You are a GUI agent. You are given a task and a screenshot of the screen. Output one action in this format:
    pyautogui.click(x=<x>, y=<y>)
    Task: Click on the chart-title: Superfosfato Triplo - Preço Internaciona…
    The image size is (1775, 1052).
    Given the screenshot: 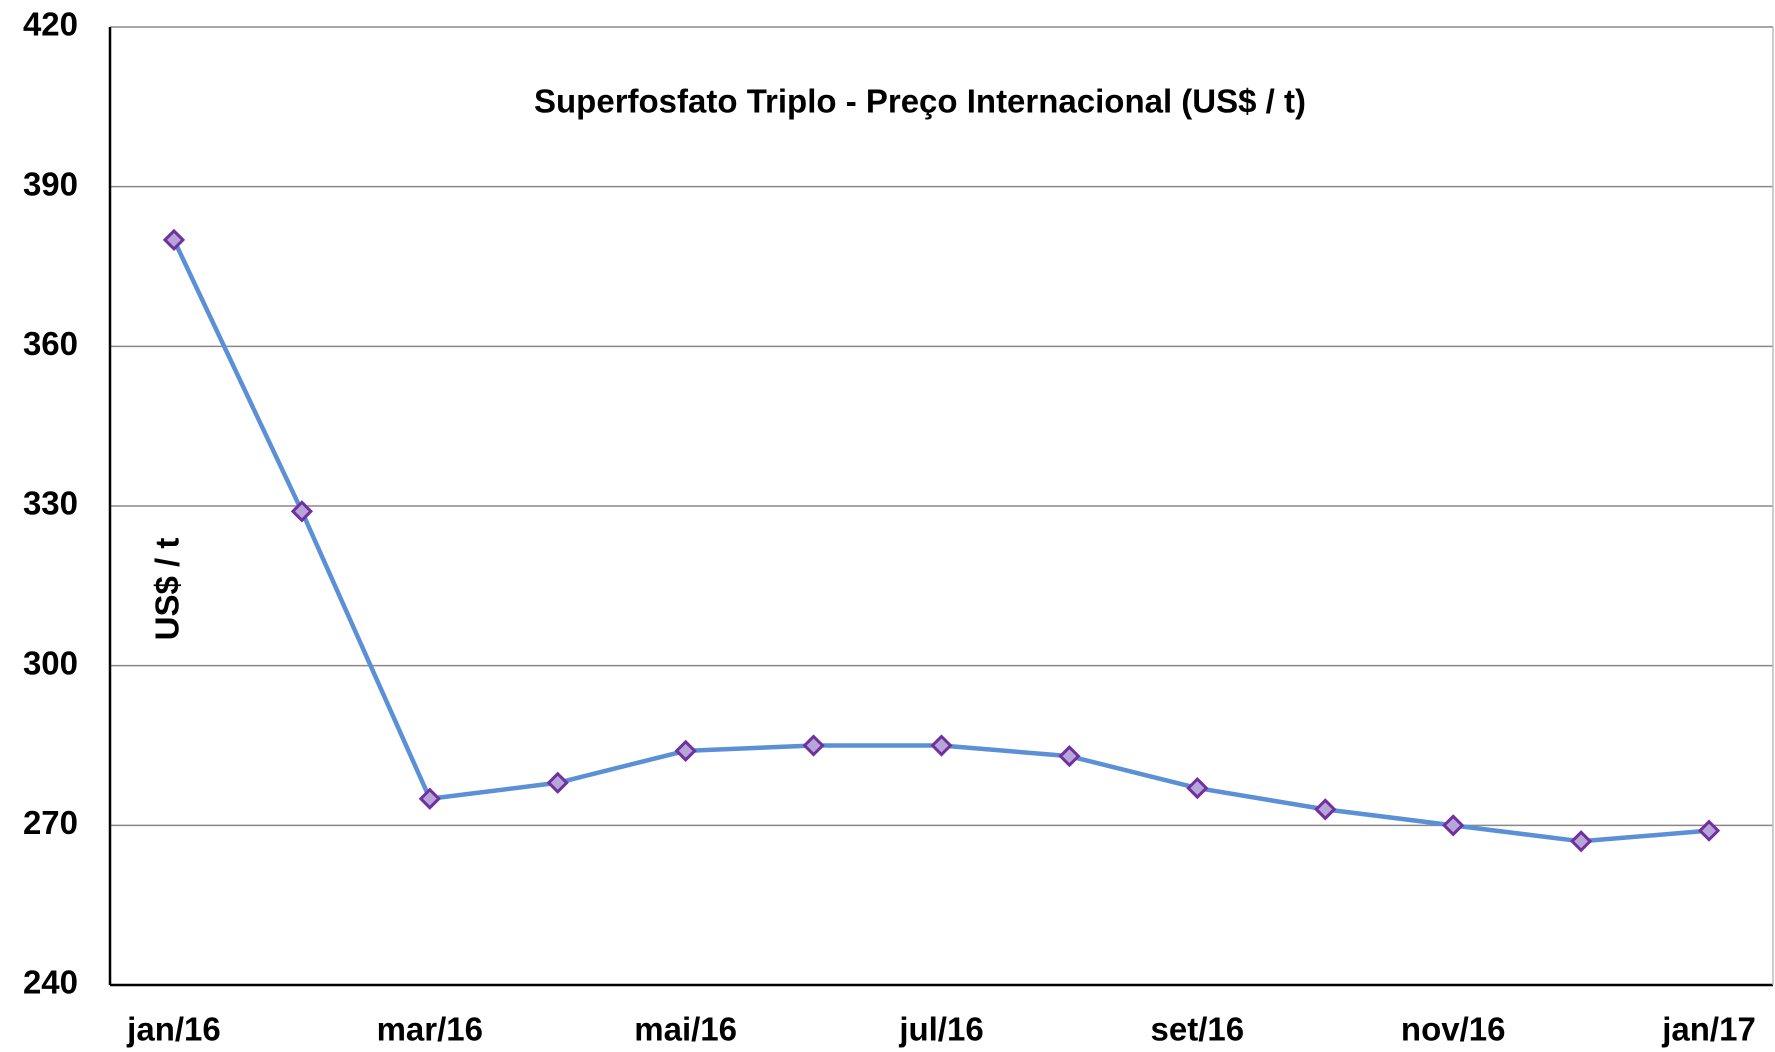 What is the action you would take?
    pyautogui.click(x=920, y=101)
    